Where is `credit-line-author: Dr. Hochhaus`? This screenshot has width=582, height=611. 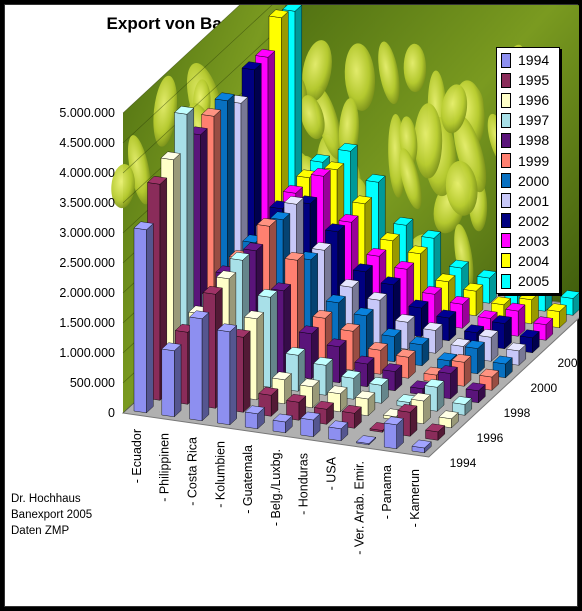 credit-line-author: Dr. Hochhaus is located at coordinates (46, 499).